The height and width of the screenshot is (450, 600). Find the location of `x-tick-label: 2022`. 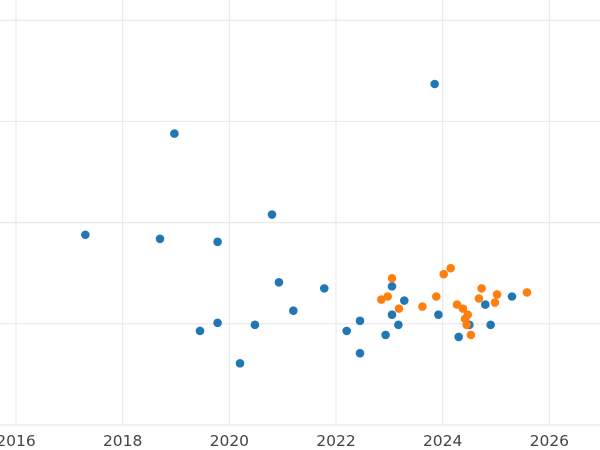

x-tick-label: 2022 is located at coordinates (335, 441).